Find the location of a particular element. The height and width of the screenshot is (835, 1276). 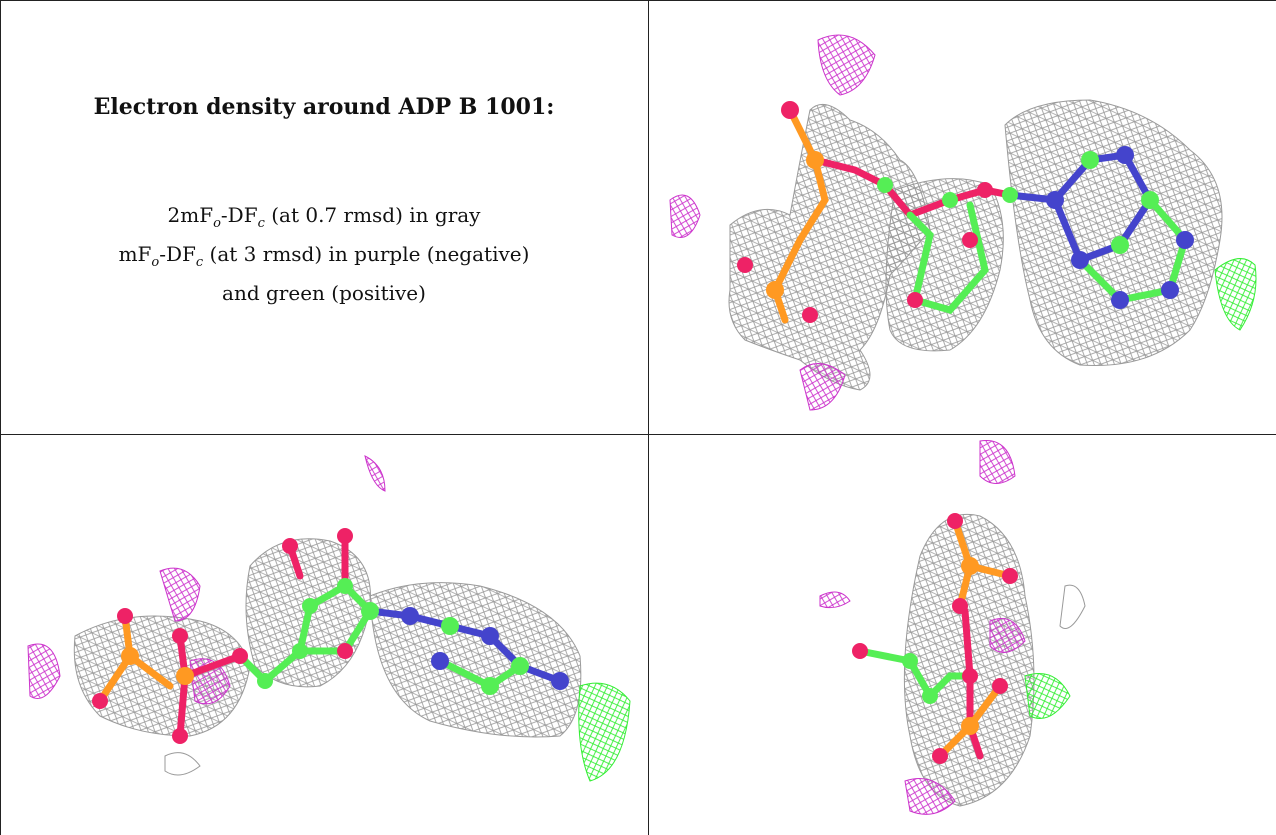

caption-line-mfo: mFo-DFc (at 3 rmsd) in purple (negative) is located at coordinates (324, 256).